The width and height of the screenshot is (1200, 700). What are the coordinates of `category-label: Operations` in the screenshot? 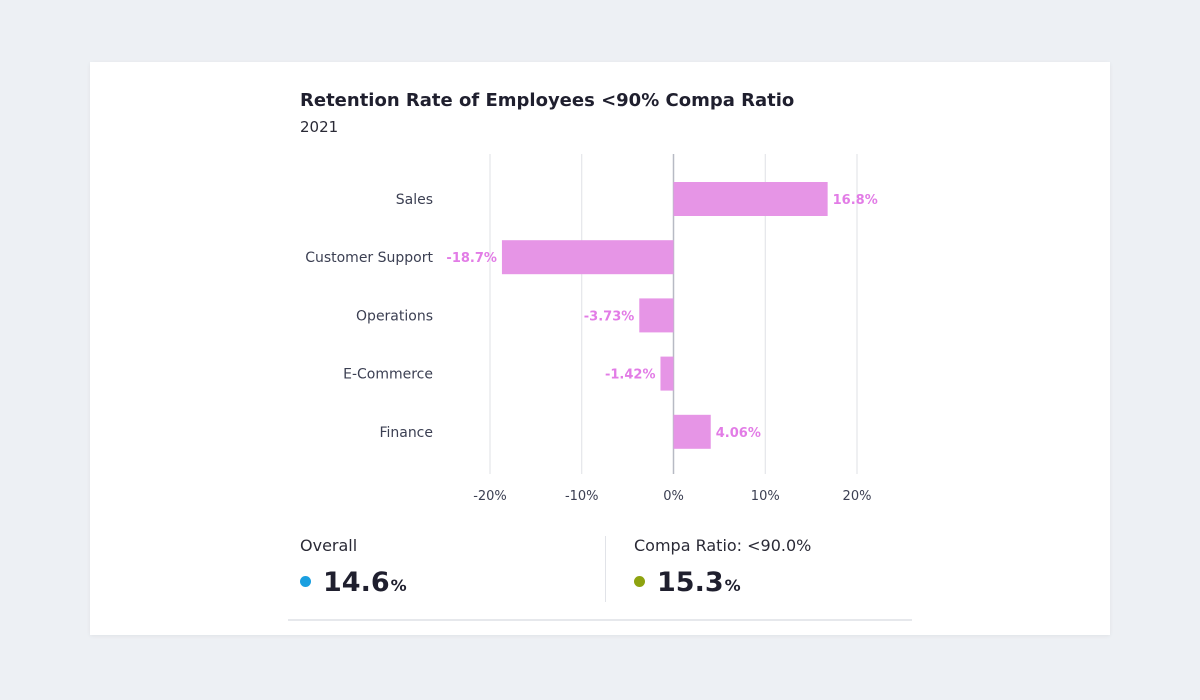 It's located at (394, 316).